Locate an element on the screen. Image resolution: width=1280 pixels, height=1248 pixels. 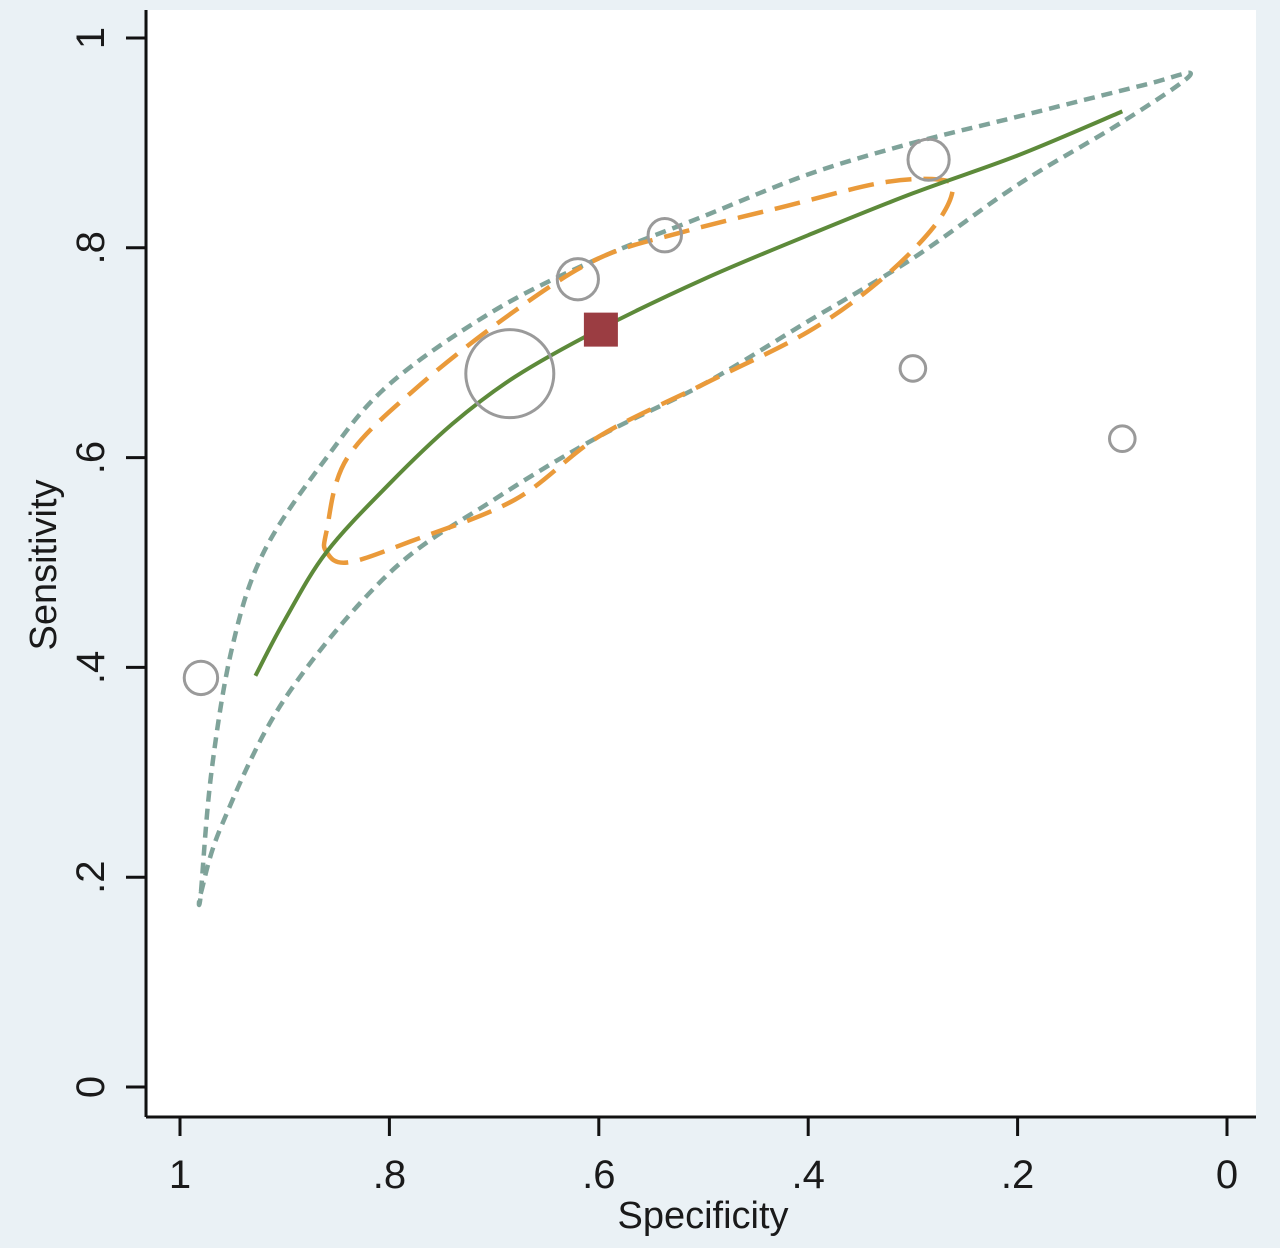
y-tick-label: 0 is located at coordinates (91, 1087).